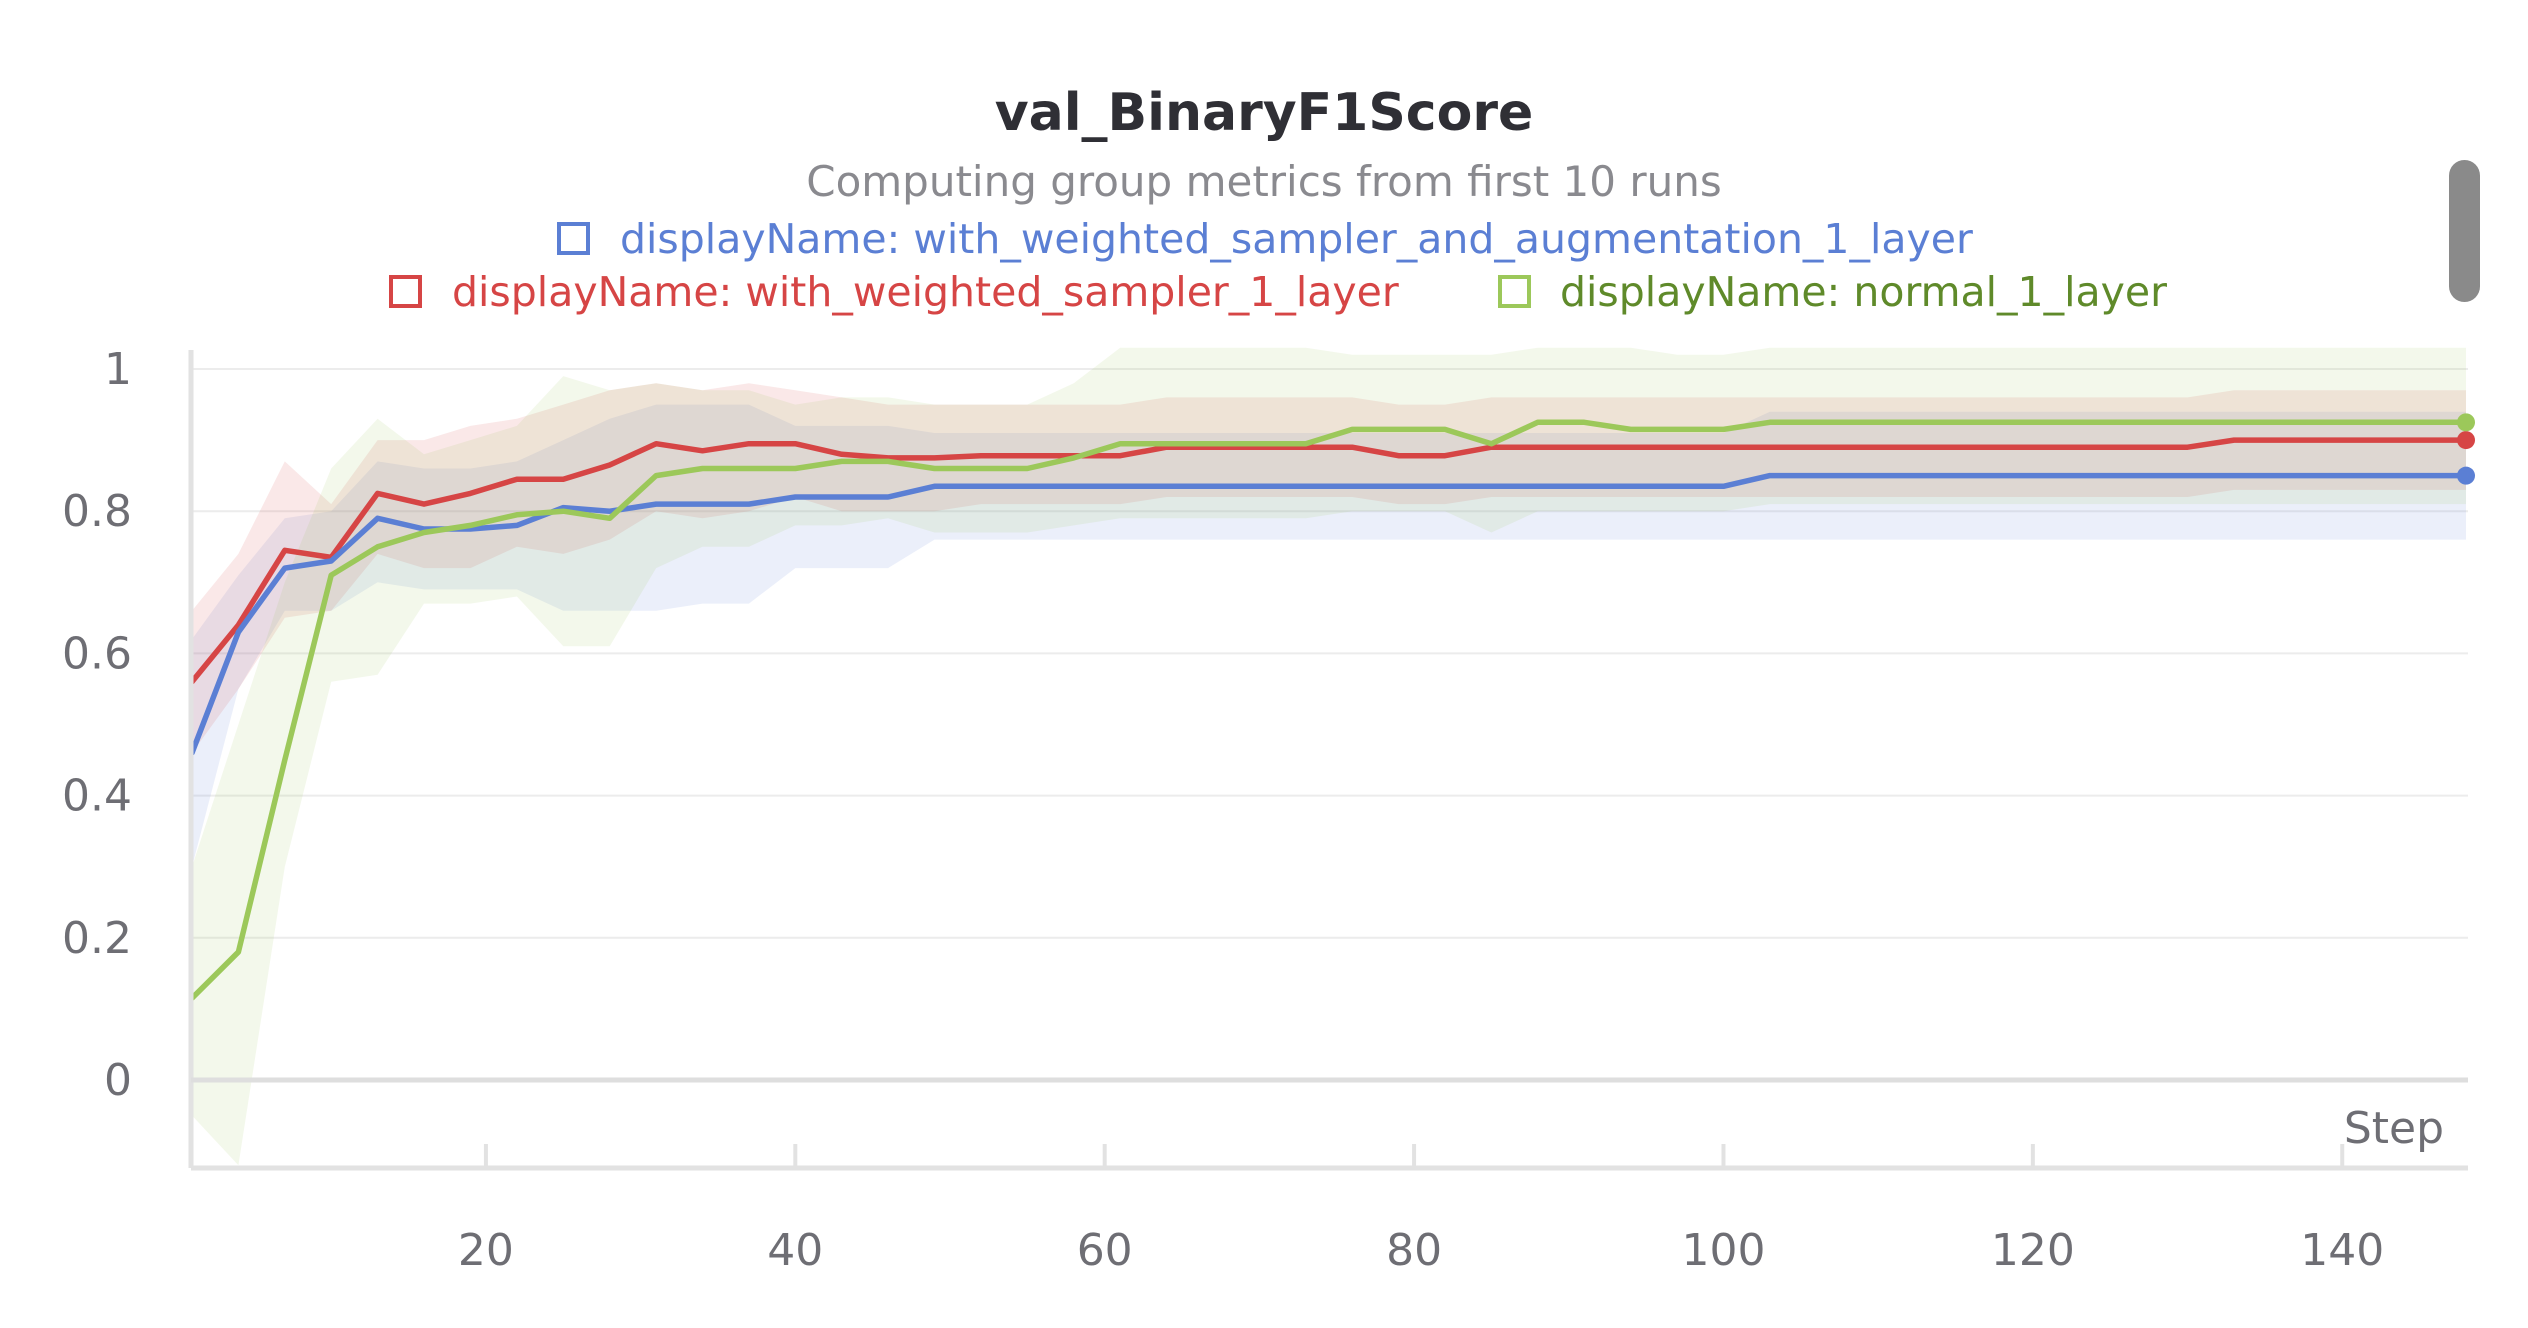  Describe the element at coordinates (97, 796) in the screenshot. I see `y-tick-label: 0.4` at that location.